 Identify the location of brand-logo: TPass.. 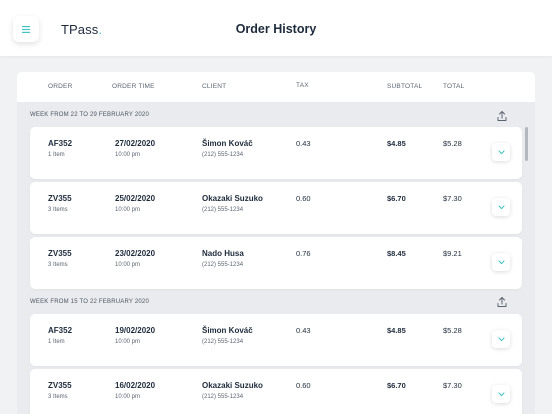
(81, 29).